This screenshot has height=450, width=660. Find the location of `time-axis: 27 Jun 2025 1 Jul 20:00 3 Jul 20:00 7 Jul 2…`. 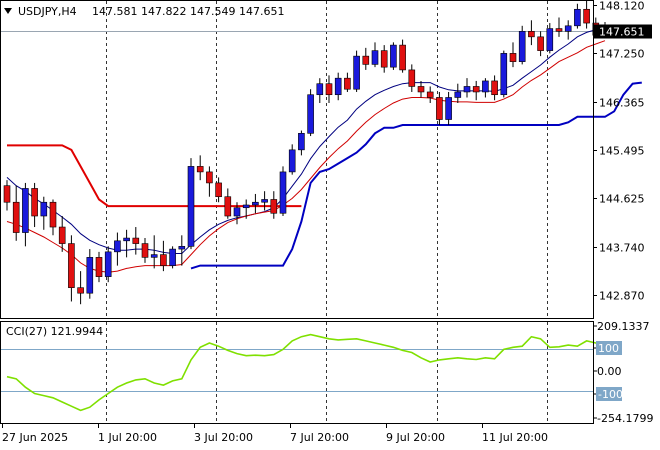

time-axis: 27 Jun 2025 1 Jul 20:00 3 Jul 20:00 7 Jul 2… is located at coordinates (275, 434).